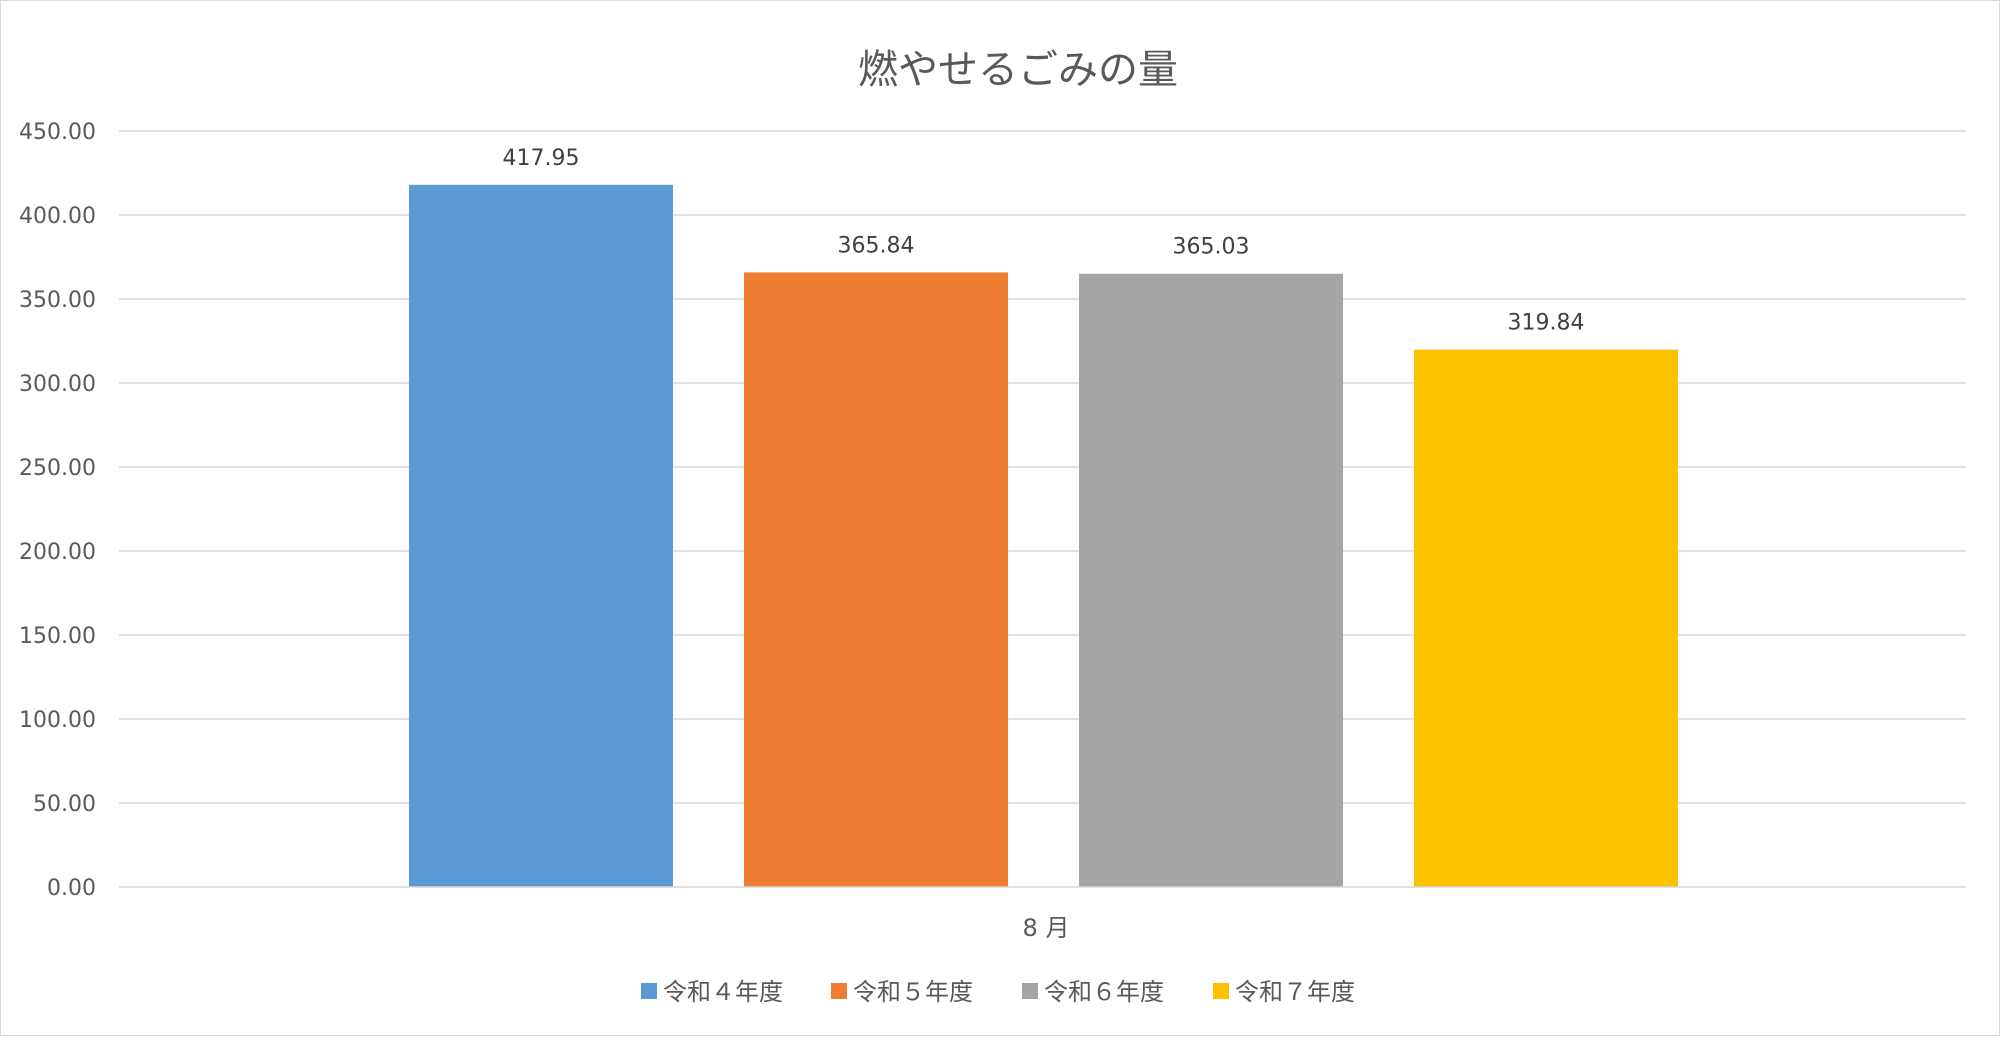  What do you see at coordinates (1546, 323) in the screenshot?
I see `data-label: 319.84` at bounding box center [1546, 323].